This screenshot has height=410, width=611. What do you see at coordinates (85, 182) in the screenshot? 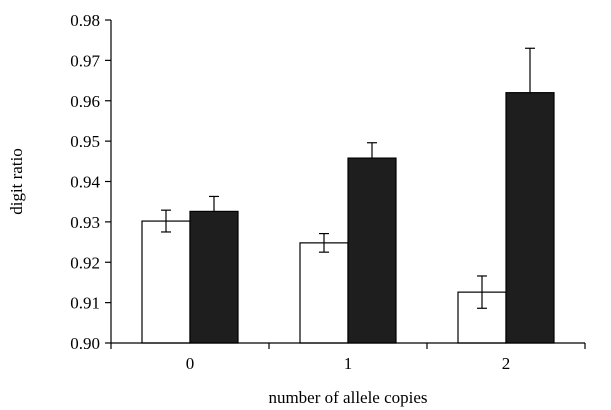
I see `y-tick-label: 0.94` at bounding box center [85, 182].